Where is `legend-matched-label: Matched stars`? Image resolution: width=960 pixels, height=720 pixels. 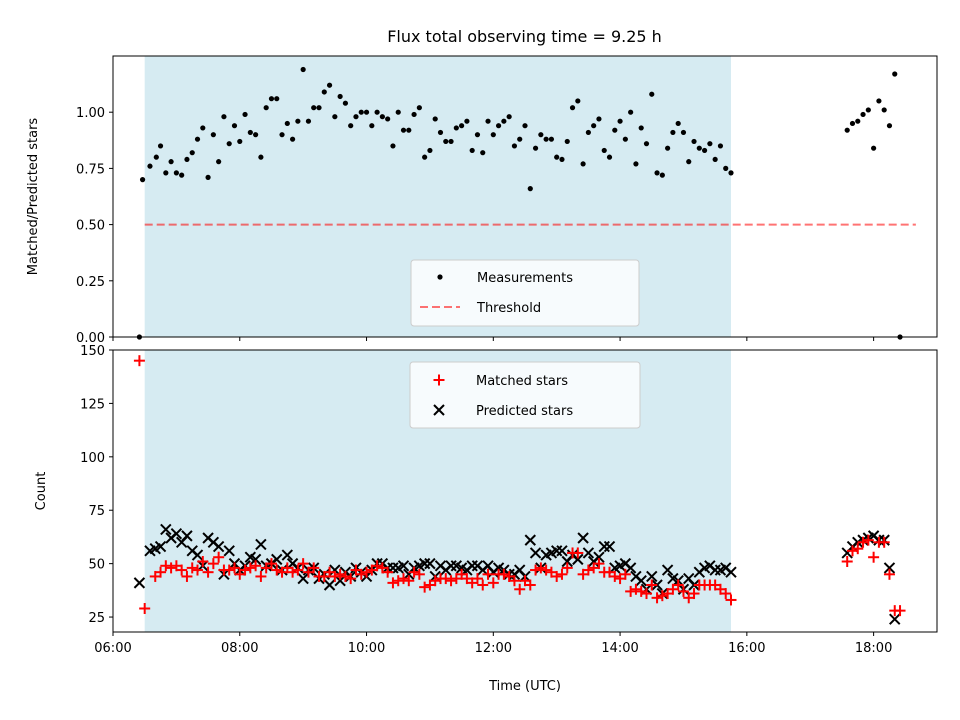
legend-matched-label: Matched stars is located at coordinates (522, 381).